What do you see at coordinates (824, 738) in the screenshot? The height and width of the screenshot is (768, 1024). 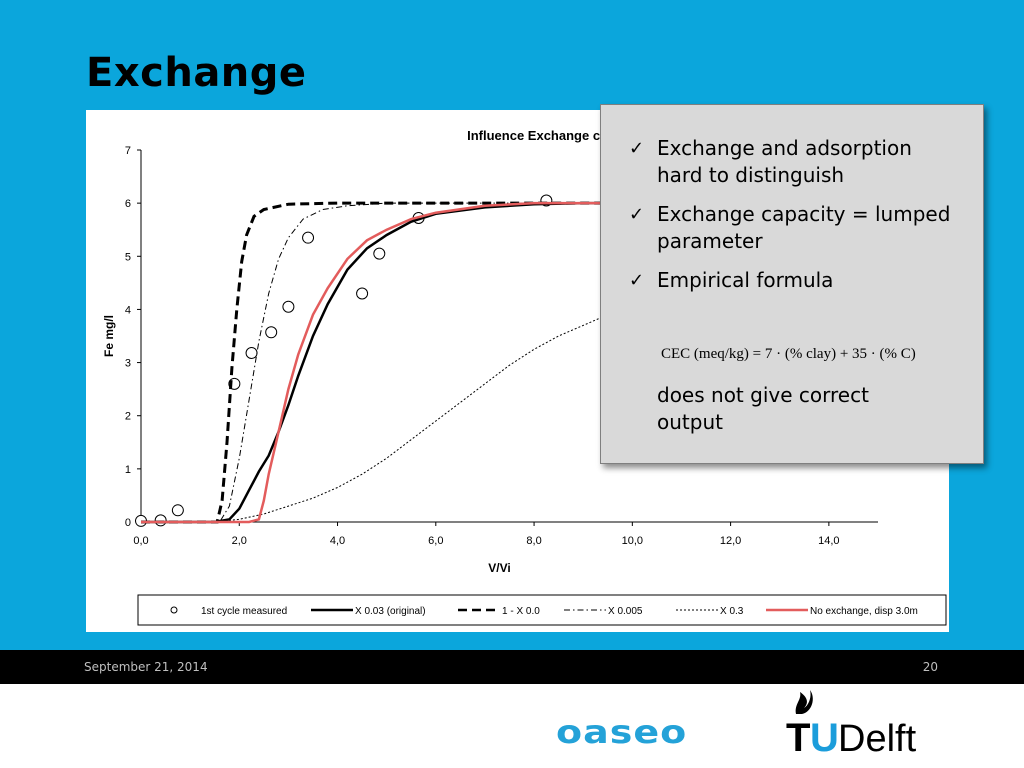 I see `tudelft-u: U` at bounding box center [824, 738].